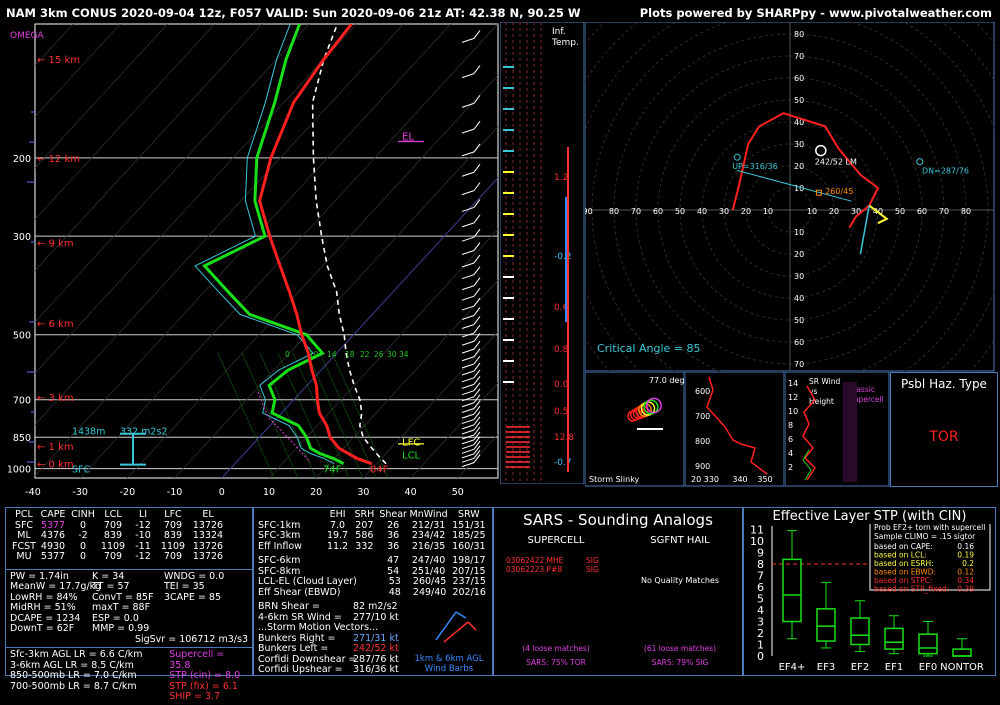 This screenshot has width=1000, height=705. What do you see at coordinates (799, 78) in the screenshot?
I see `hodo-ring-label-up: 60` at bounding box center [799, 78].